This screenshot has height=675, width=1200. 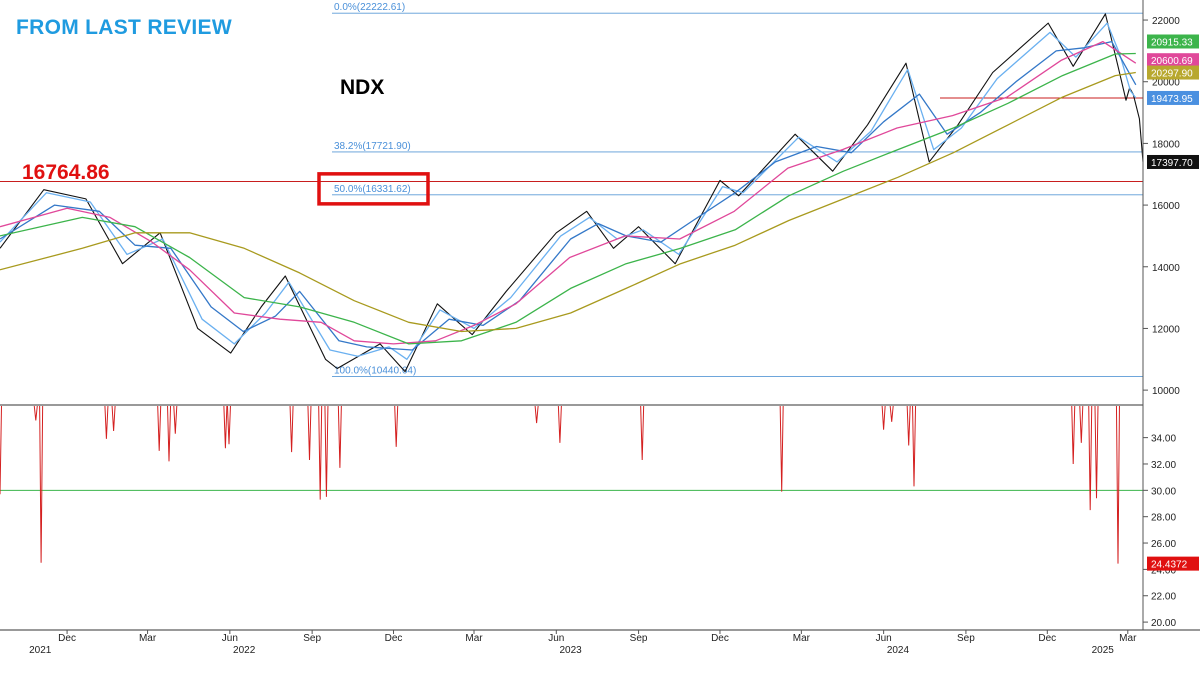 I want to click on fib-label-3: 100.0%(10440.64), so click(x=375, y=371).